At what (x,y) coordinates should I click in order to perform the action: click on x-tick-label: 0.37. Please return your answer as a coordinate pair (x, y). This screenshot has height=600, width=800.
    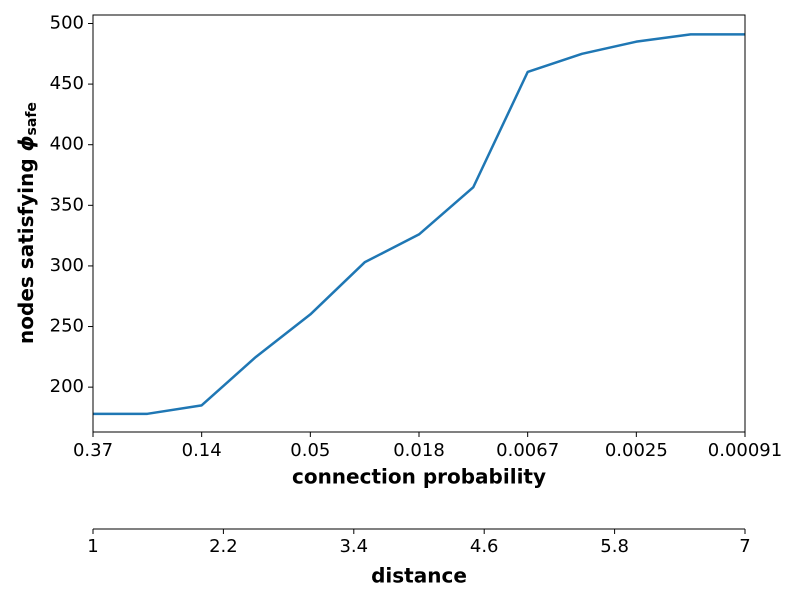
    Looking at the image, I should click on (93, 450).